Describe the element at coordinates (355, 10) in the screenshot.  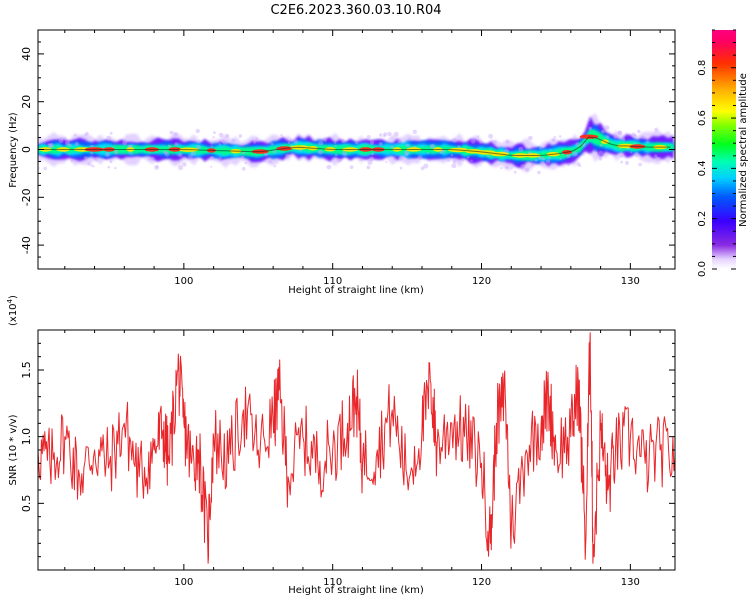
I see `chart-title: C2E6.2023.360.03.10.R04` at that location.